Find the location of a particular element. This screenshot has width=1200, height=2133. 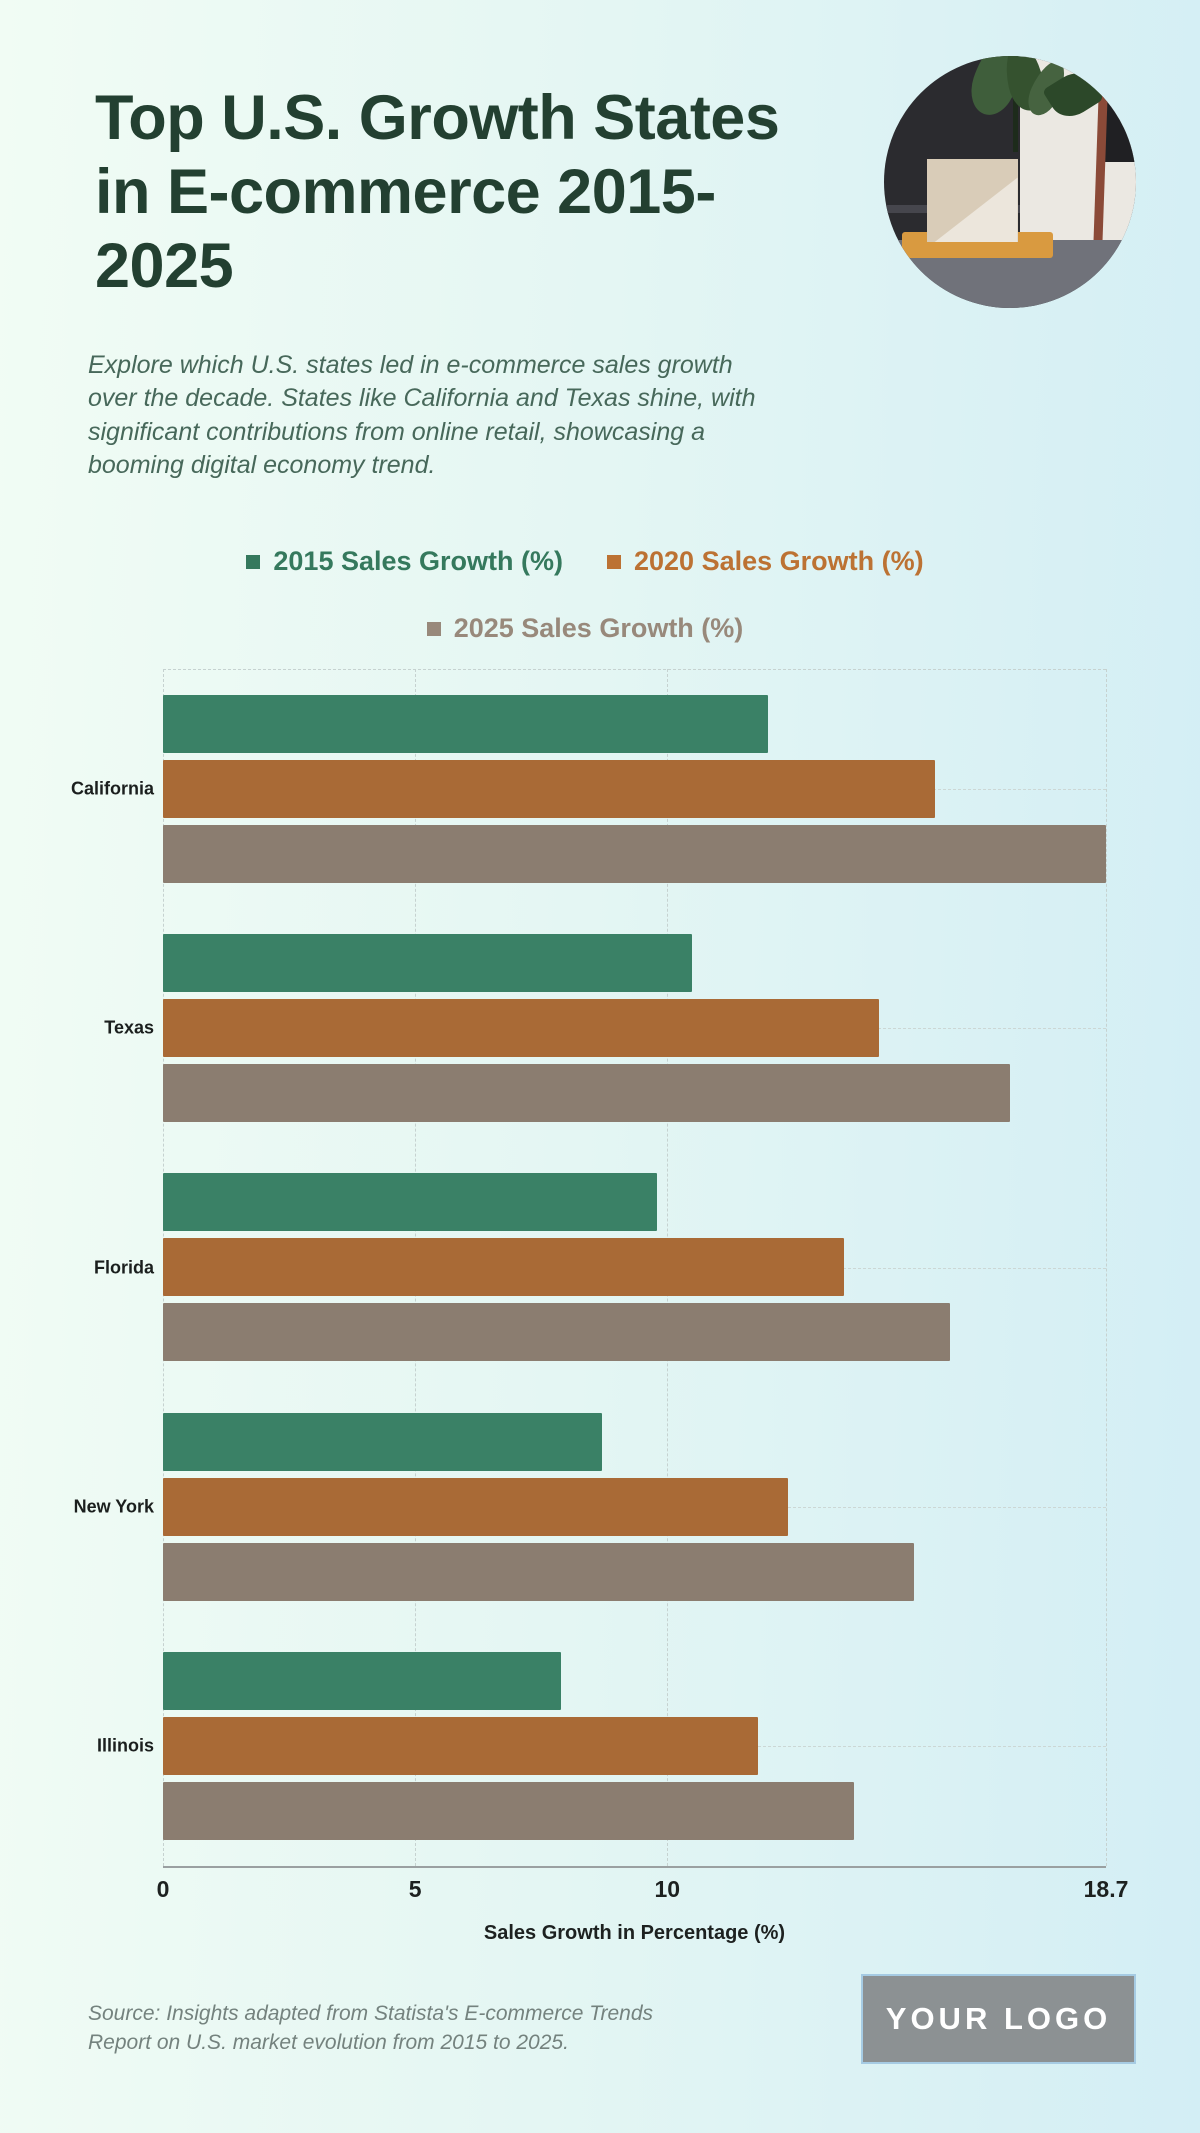

bar-group-new-york is located at coordinates (634, 1506).